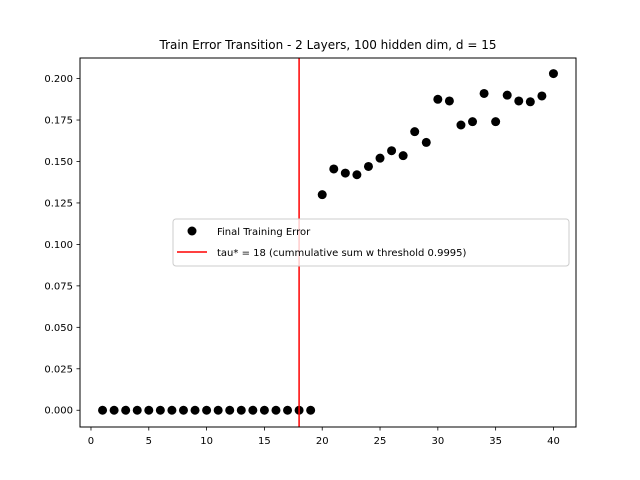 The width and height of the screenshot is (640, 480). What do you see at coordinates (380, 441) in the screenshot?
I see `x-tick-label: 25` at bounding box center [380, 441].